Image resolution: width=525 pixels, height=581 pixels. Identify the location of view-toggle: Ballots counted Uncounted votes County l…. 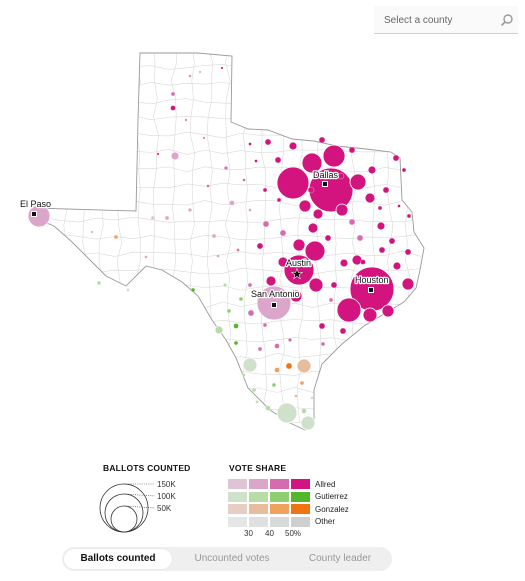
(227, 559).